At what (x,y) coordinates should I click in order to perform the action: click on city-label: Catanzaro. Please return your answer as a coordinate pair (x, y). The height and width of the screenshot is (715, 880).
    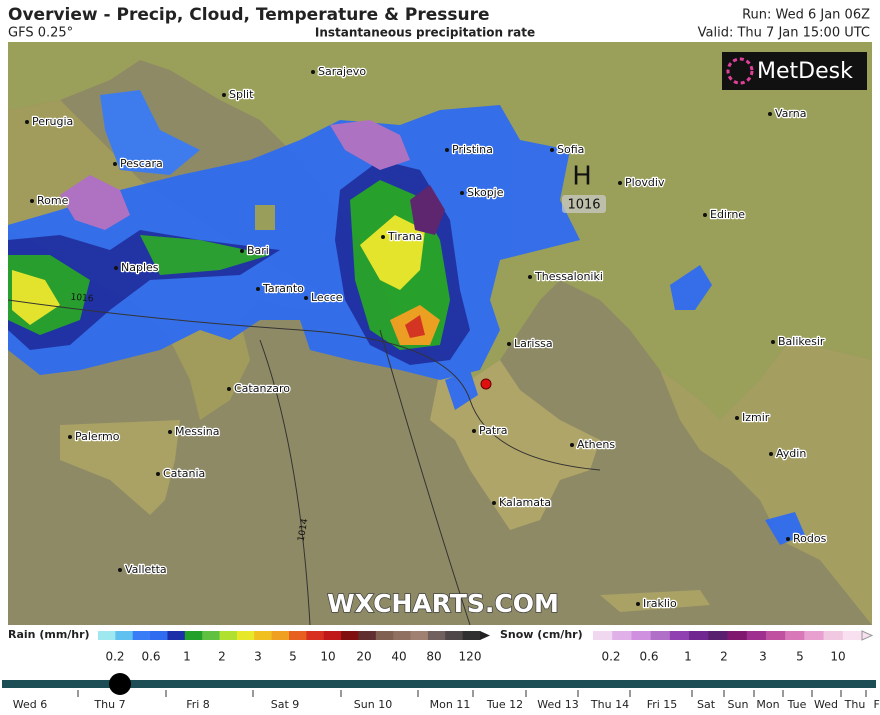
    Looking at the image, I should click on (262, 388).